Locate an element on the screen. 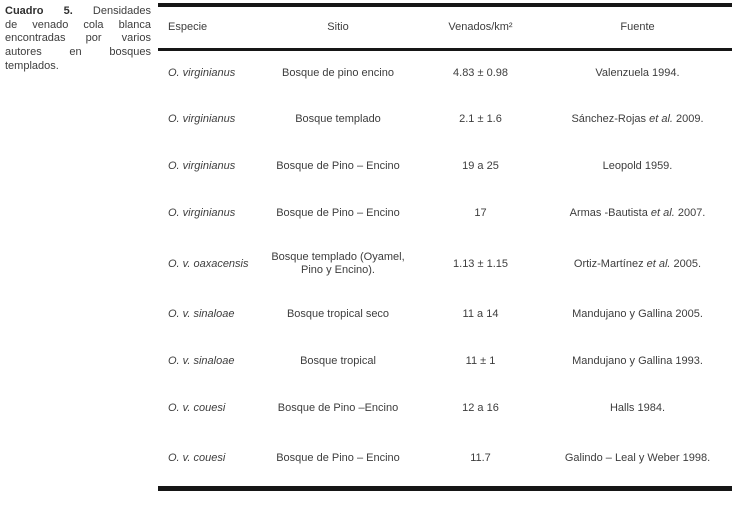 This screenshot has width=732, height=512. sitio-line: Pino y Encino). is located at coordinates (338, 270).